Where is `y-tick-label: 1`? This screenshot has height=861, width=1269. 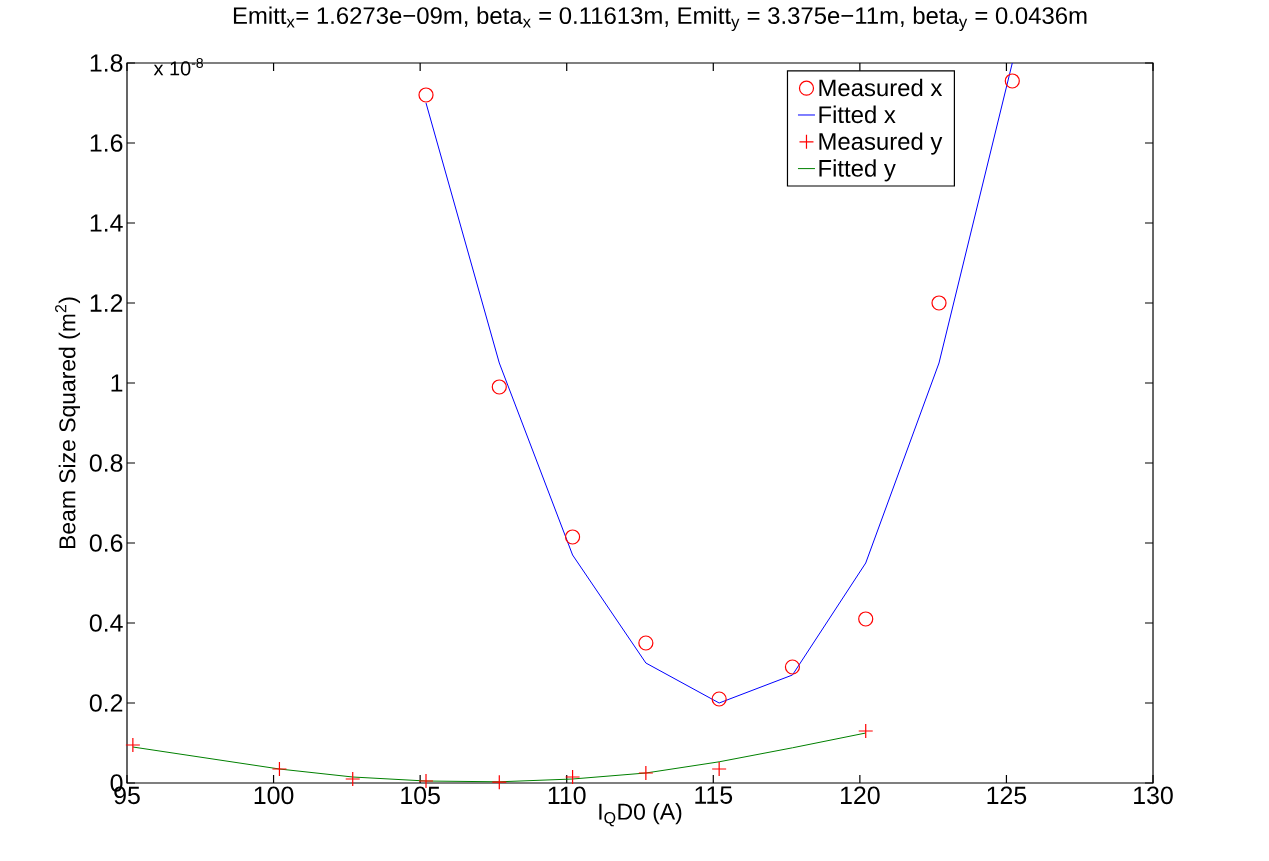
y-tick-label: 1 is located at coordinates (117, 383).